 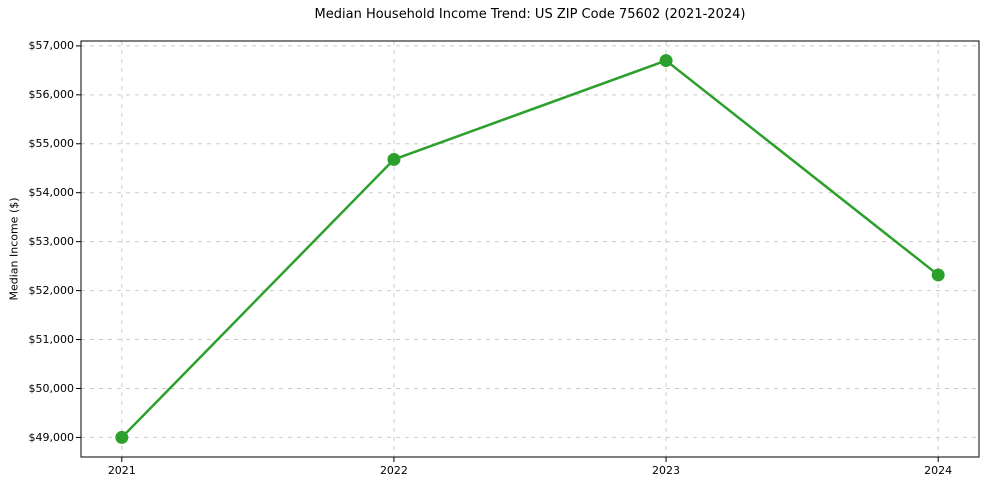 I want to click on data-point-2024, so click(x=938, y=275).